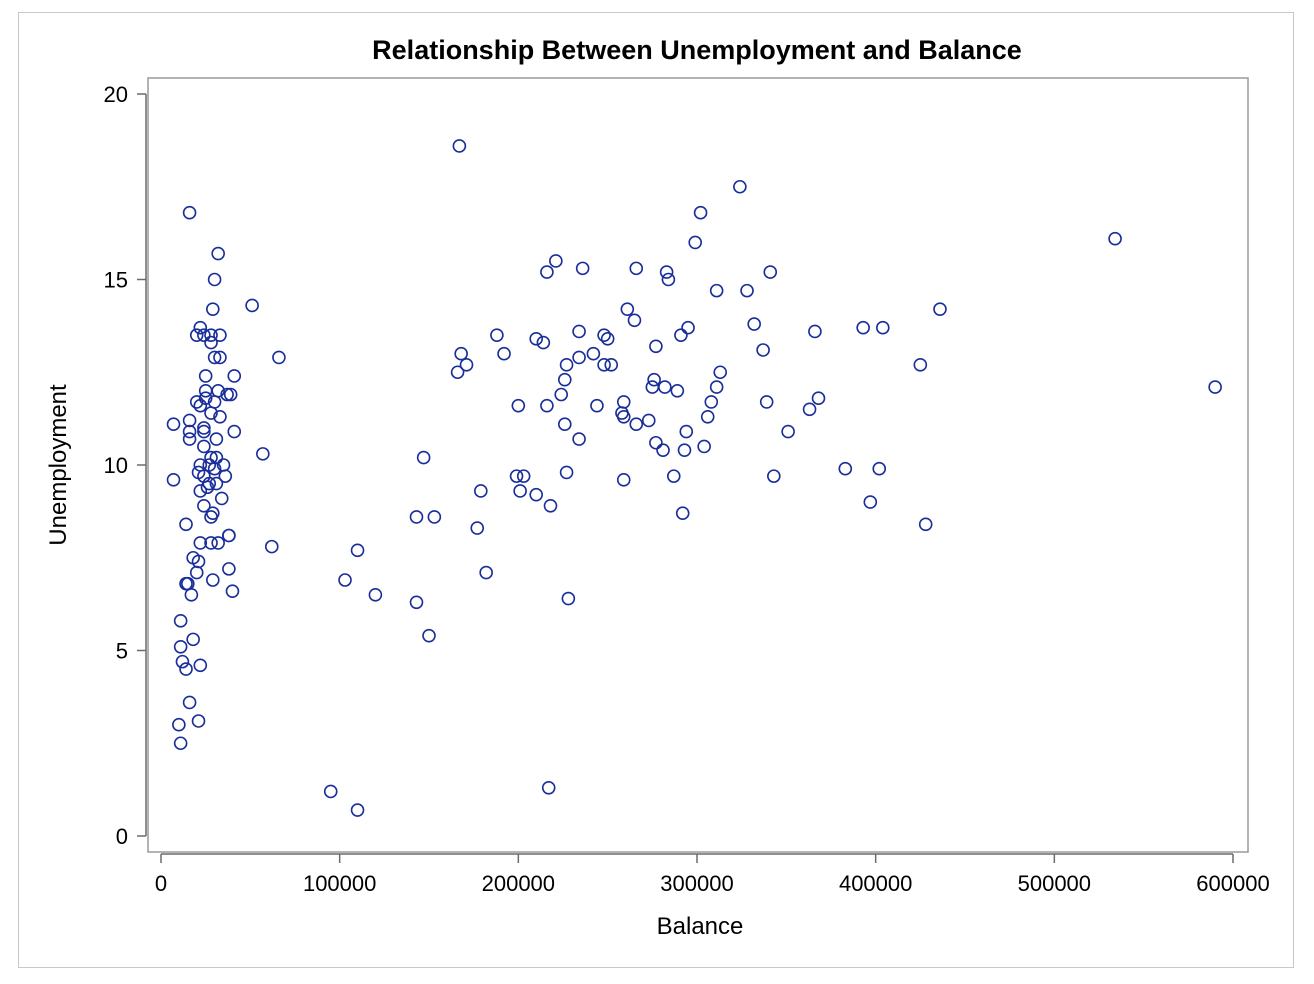 The height and width of the screenshot is (984, 1314). What do you see at coordinates (875, 883) in the screenshot?
I see `x-tick-label: 400000` at bounding box center [875, 883].